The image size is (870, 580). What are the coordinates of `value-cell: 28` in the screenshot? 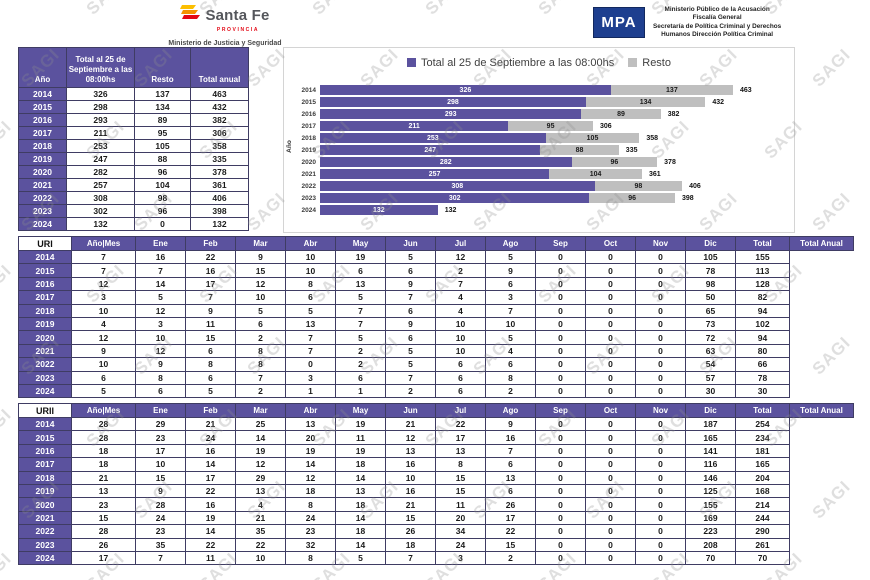 It's located at (103, 424).